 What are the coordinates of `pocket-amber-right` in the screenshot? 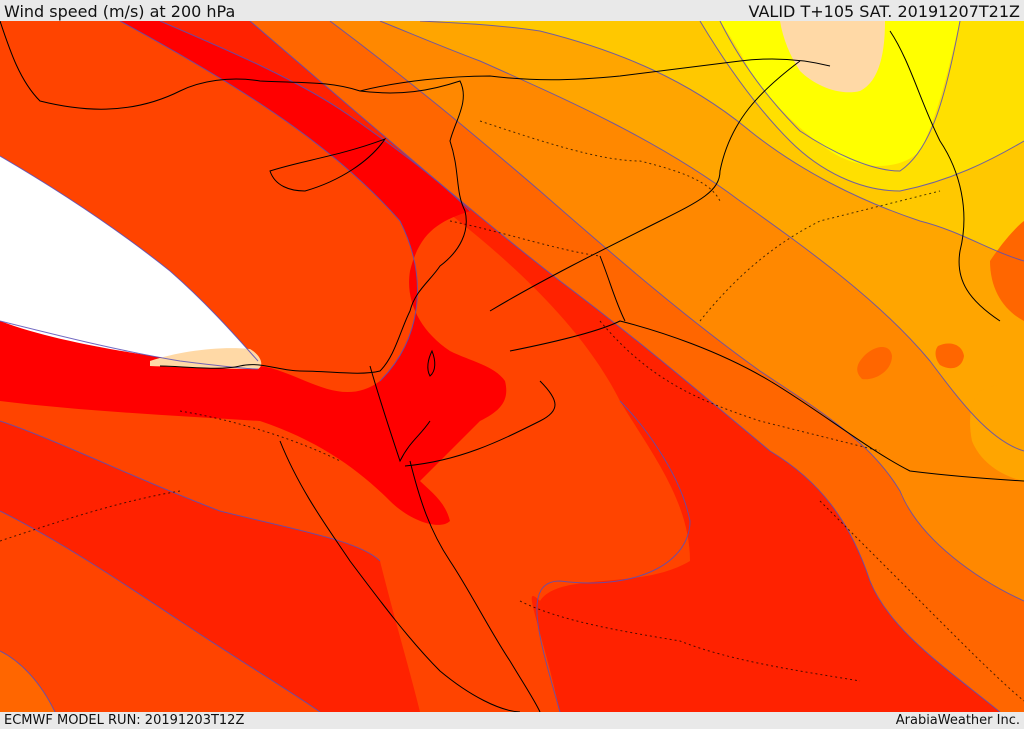 It's located at (997, 432).